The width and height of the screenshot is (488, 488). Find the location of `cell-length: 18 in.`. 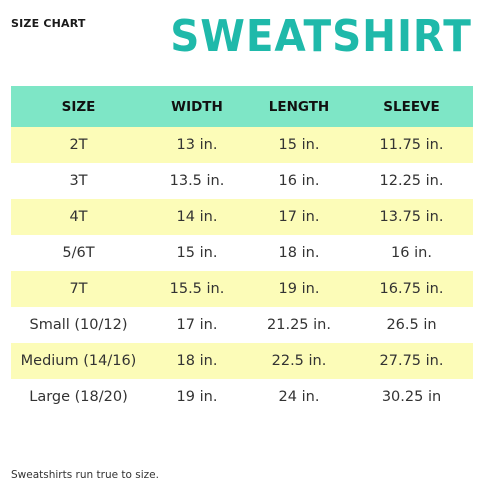

cell-length: 18 in. is located at coordinates (299, 253).